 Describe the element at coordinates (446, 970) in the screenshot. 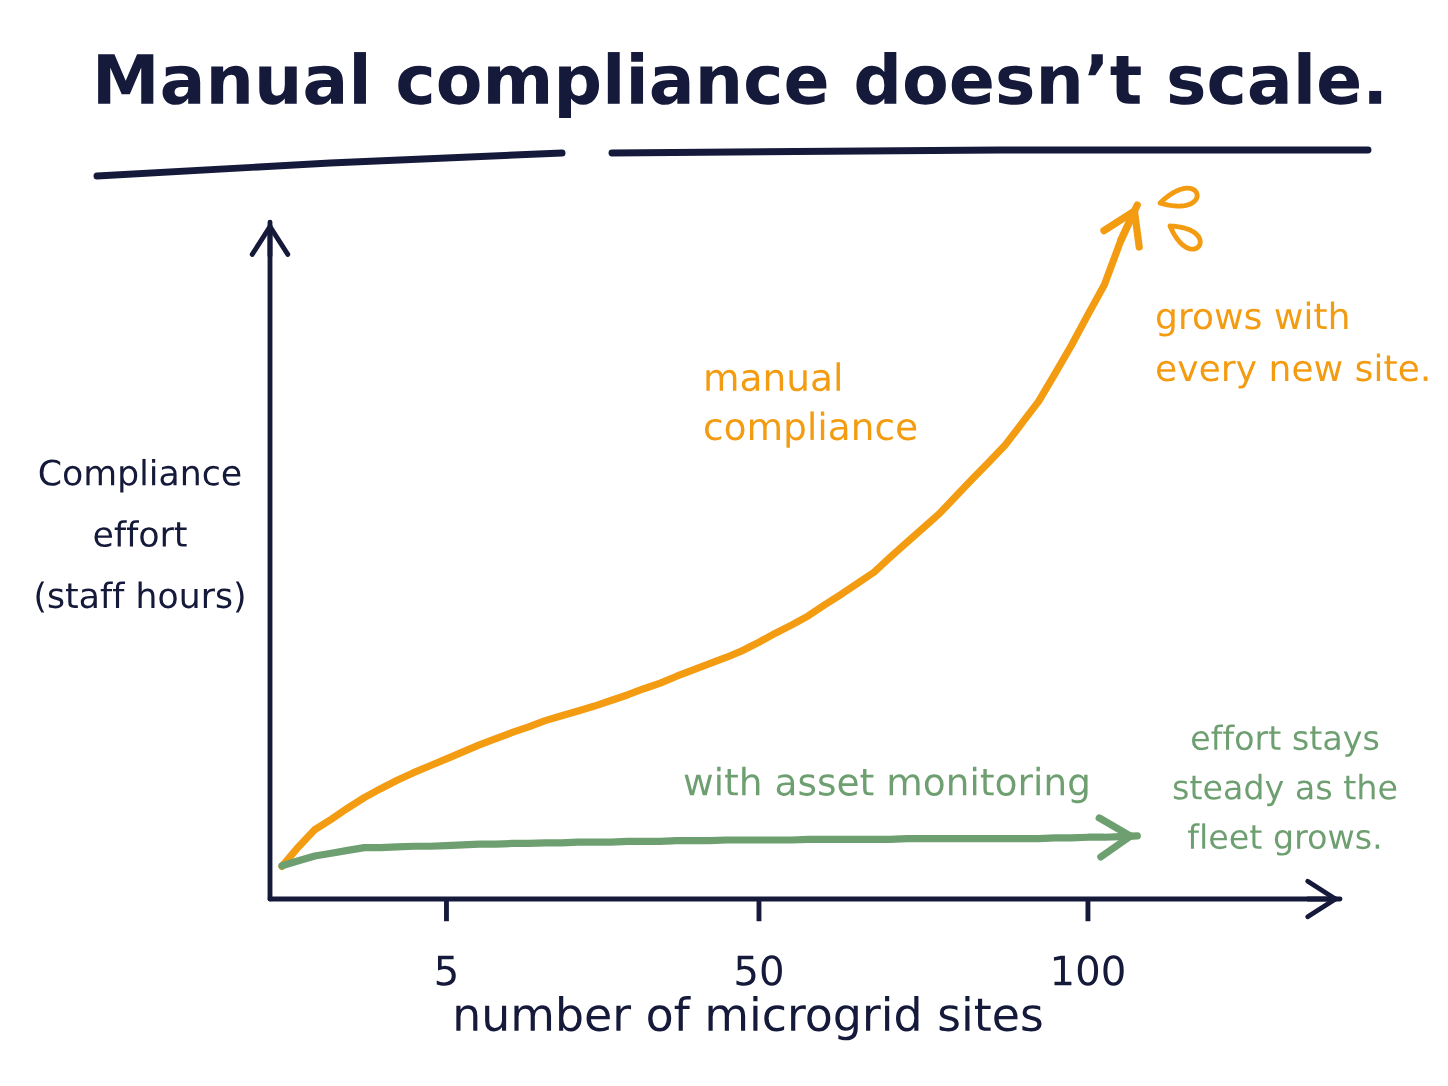

I see `x-tick-label: 5` at that location.